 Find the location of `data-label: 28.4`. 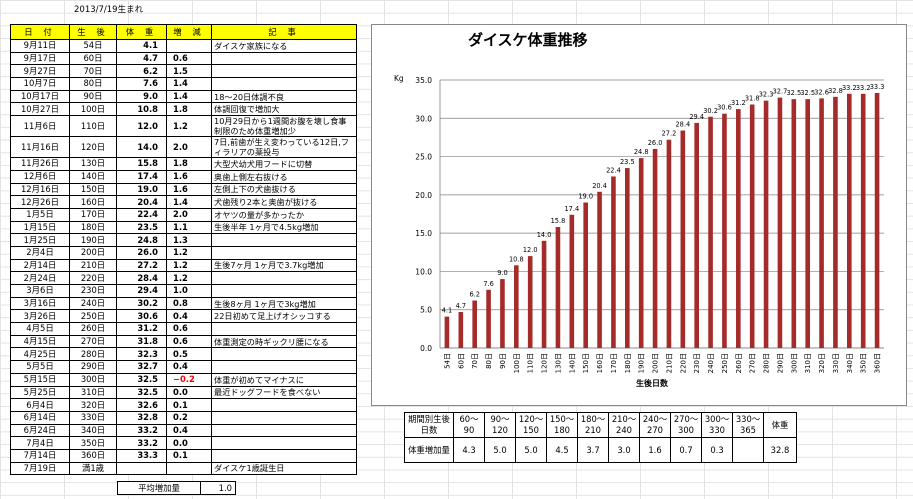

data-label: 28.4 is located at coordinates (682, 125).